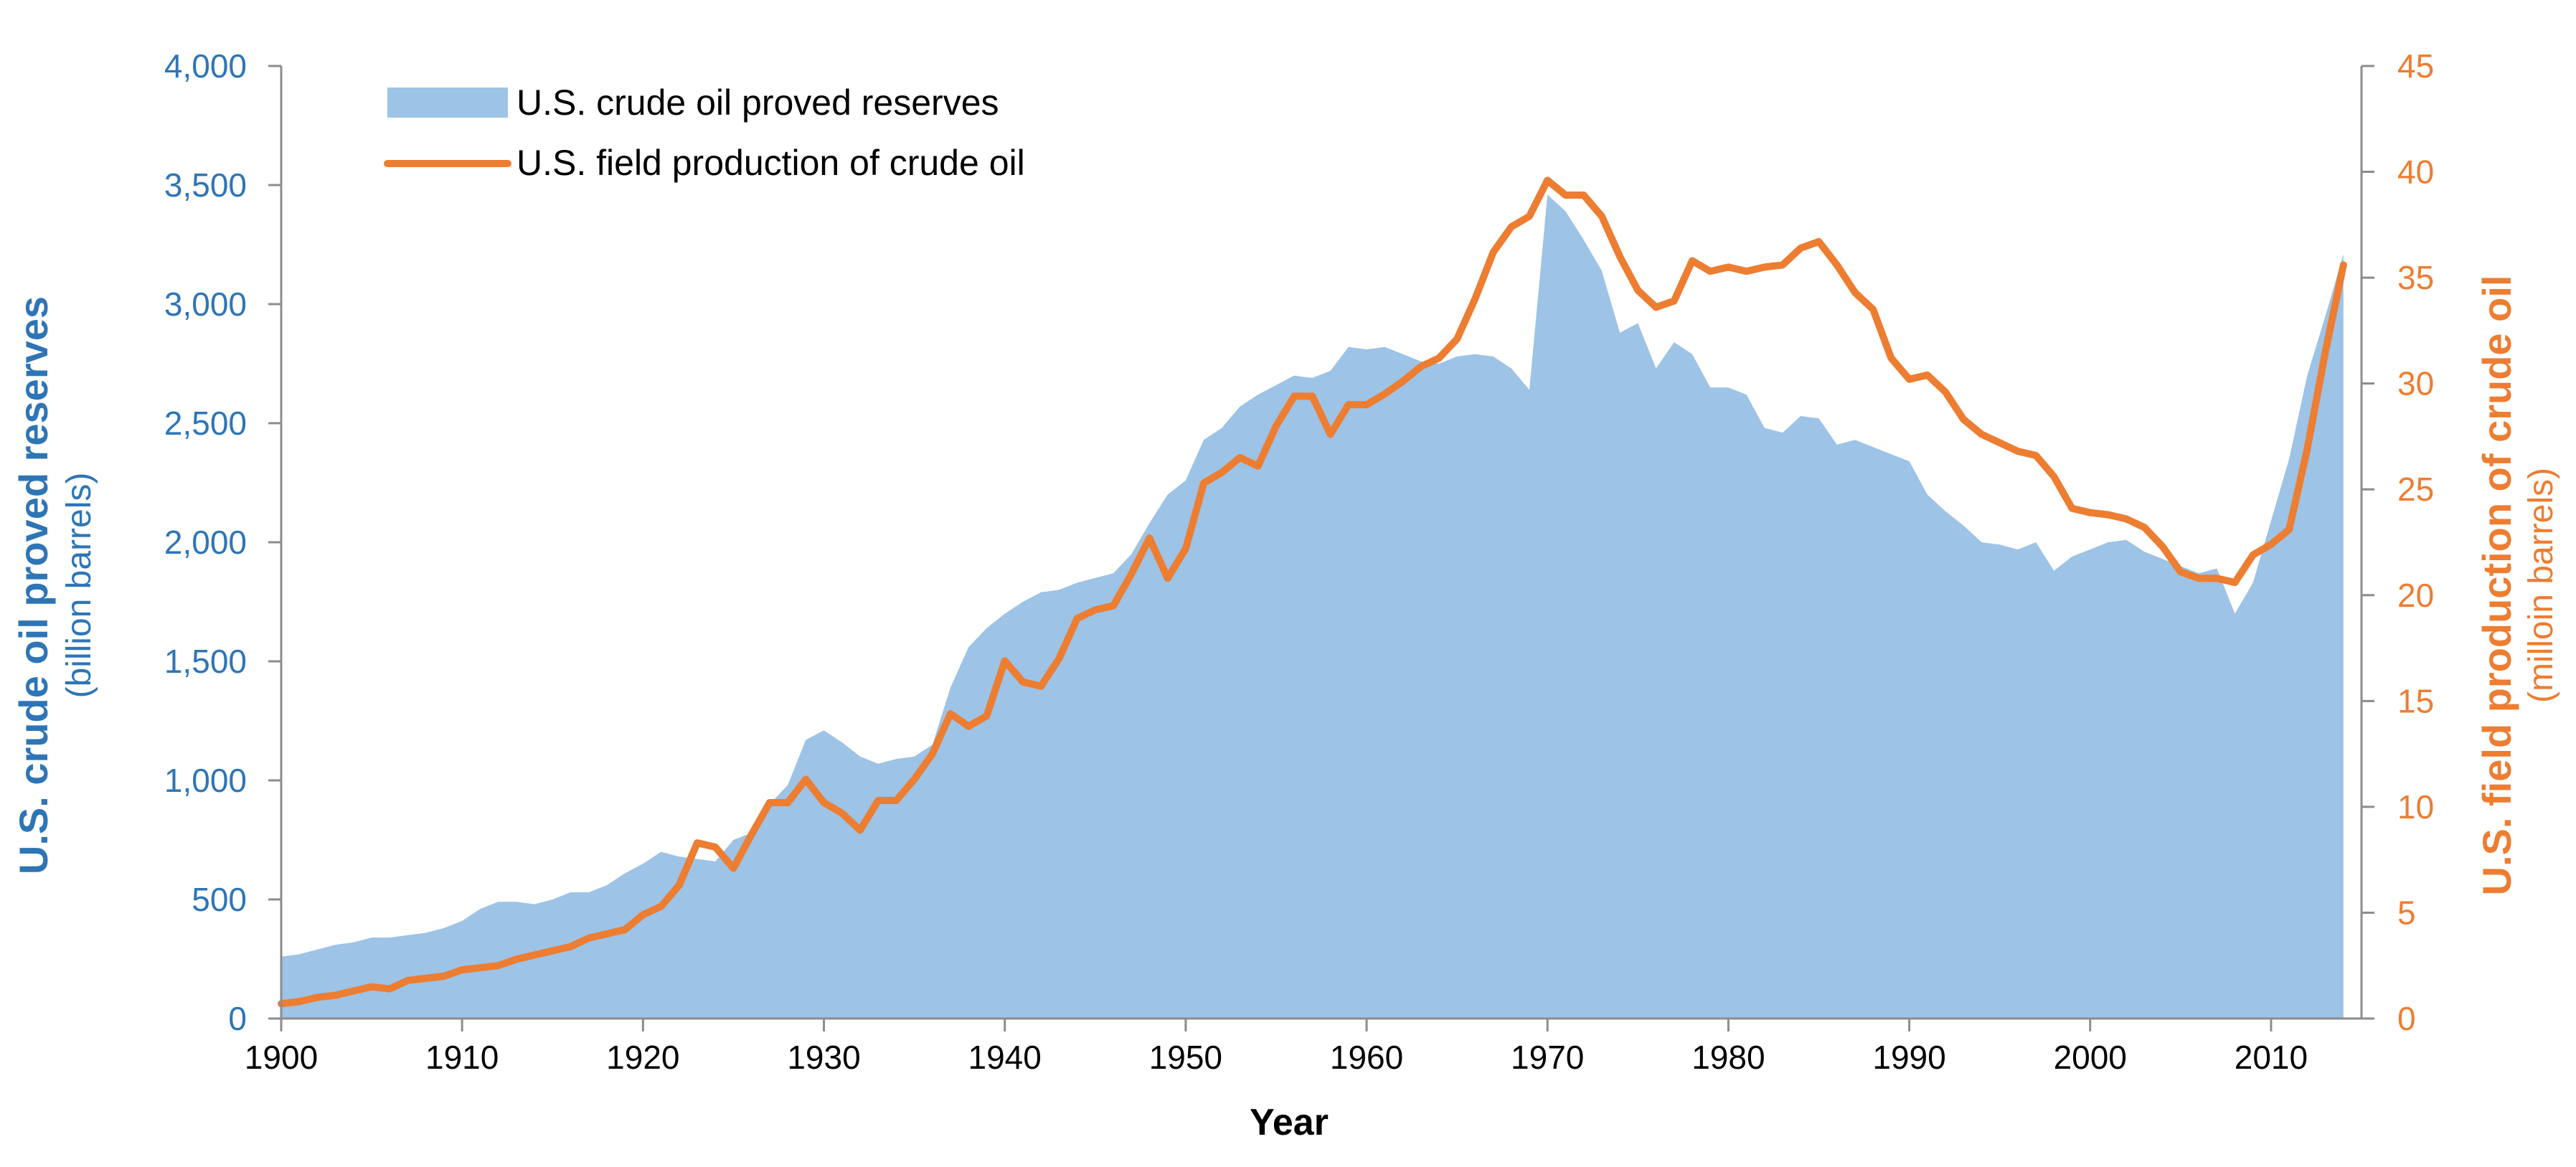 This screenshot has height=1167, width=2576. I want to click on left-tick-label: 2,000, so click(205, 542).